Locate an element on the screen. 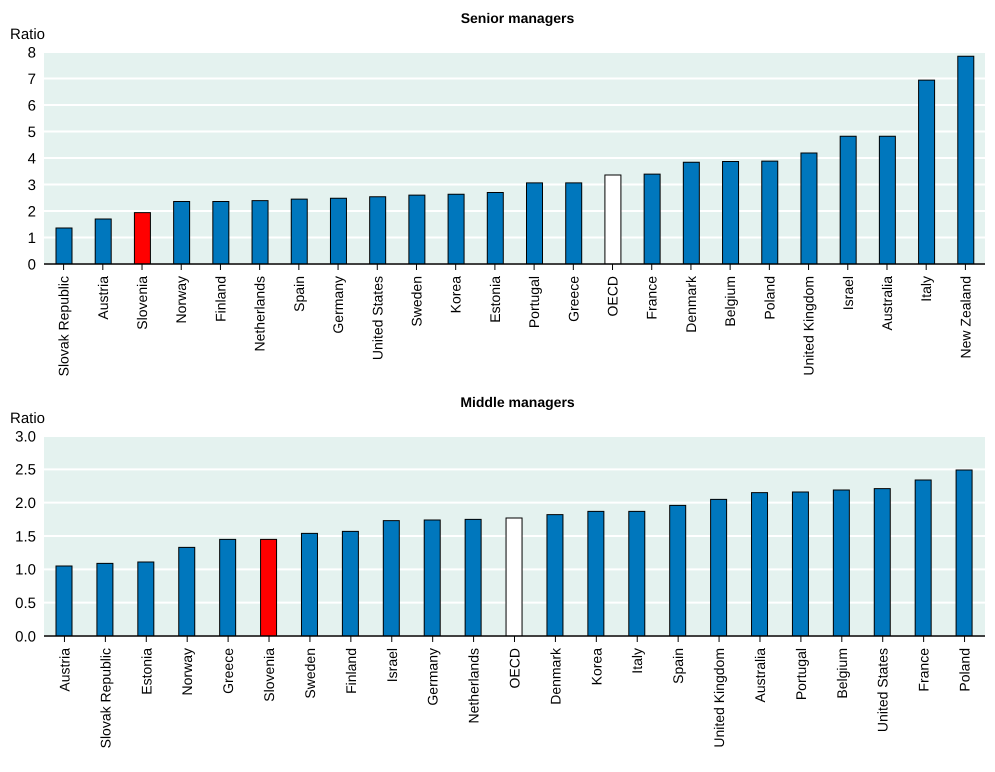 This screenshot has width=995, height=772. y-tick-label: 2.5 is located at coordinates (25, 470).